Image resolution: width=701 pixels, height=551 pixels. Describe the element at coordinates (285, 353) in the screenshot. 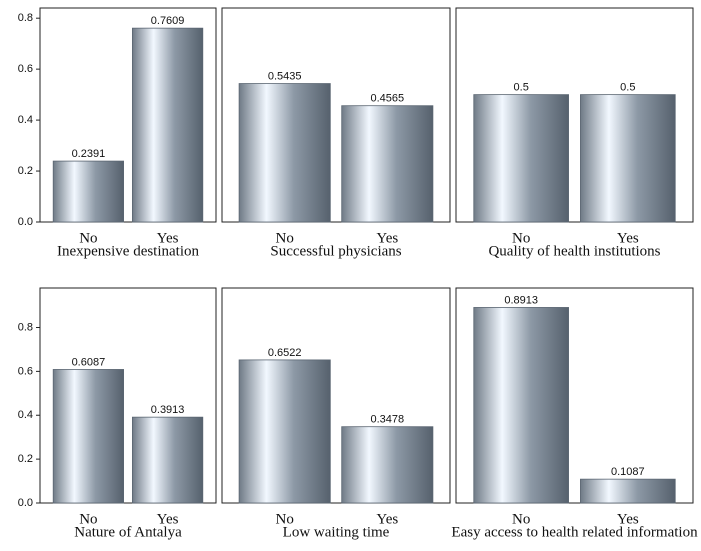

I see `value-label: 0.6522` at that location.